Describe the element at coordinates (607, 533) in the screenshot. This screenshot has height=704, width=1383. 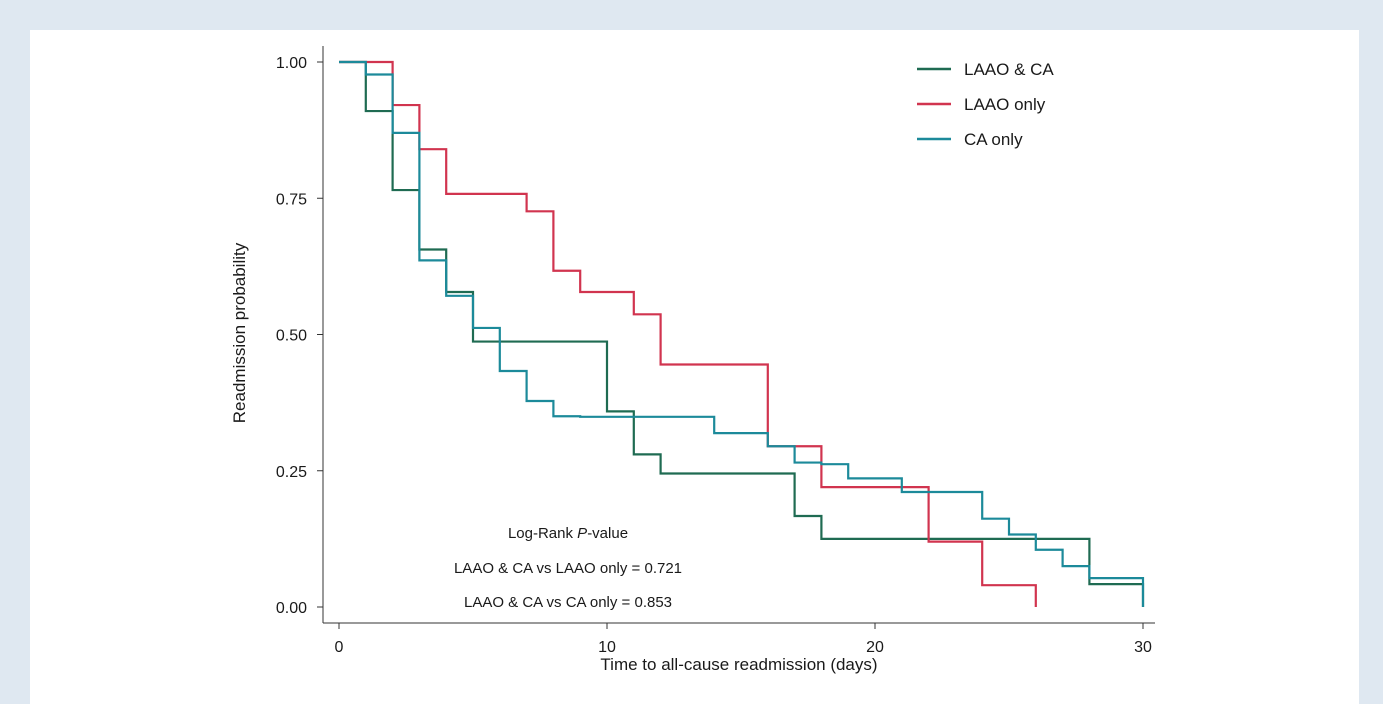
I see `logrank-title-suffix: -value` at that location.